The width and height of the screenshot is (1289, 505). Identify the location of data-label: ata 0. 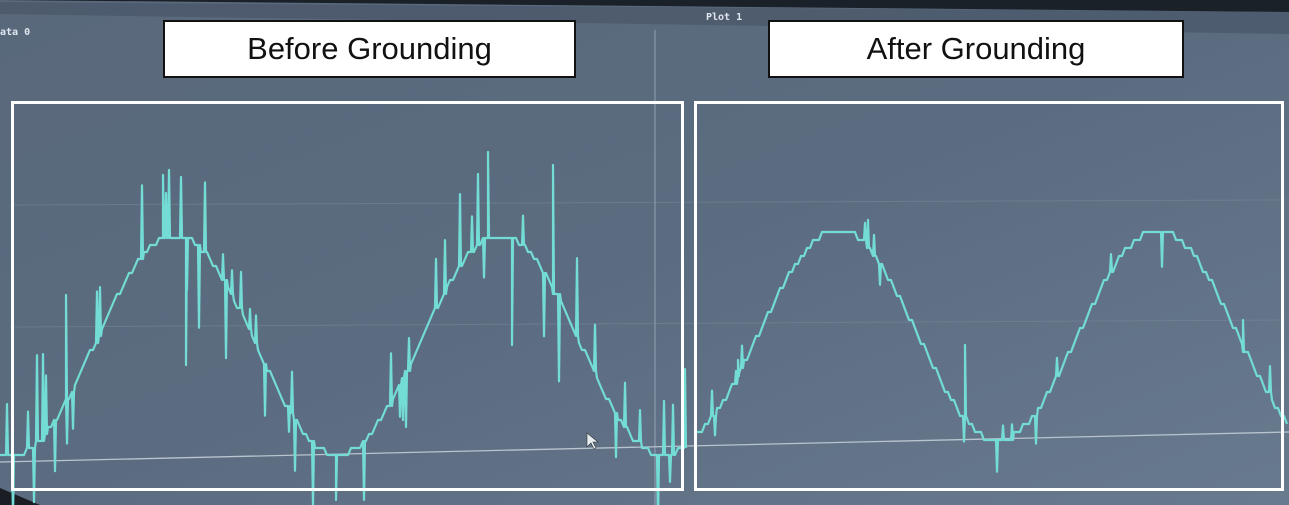
(15, 32).